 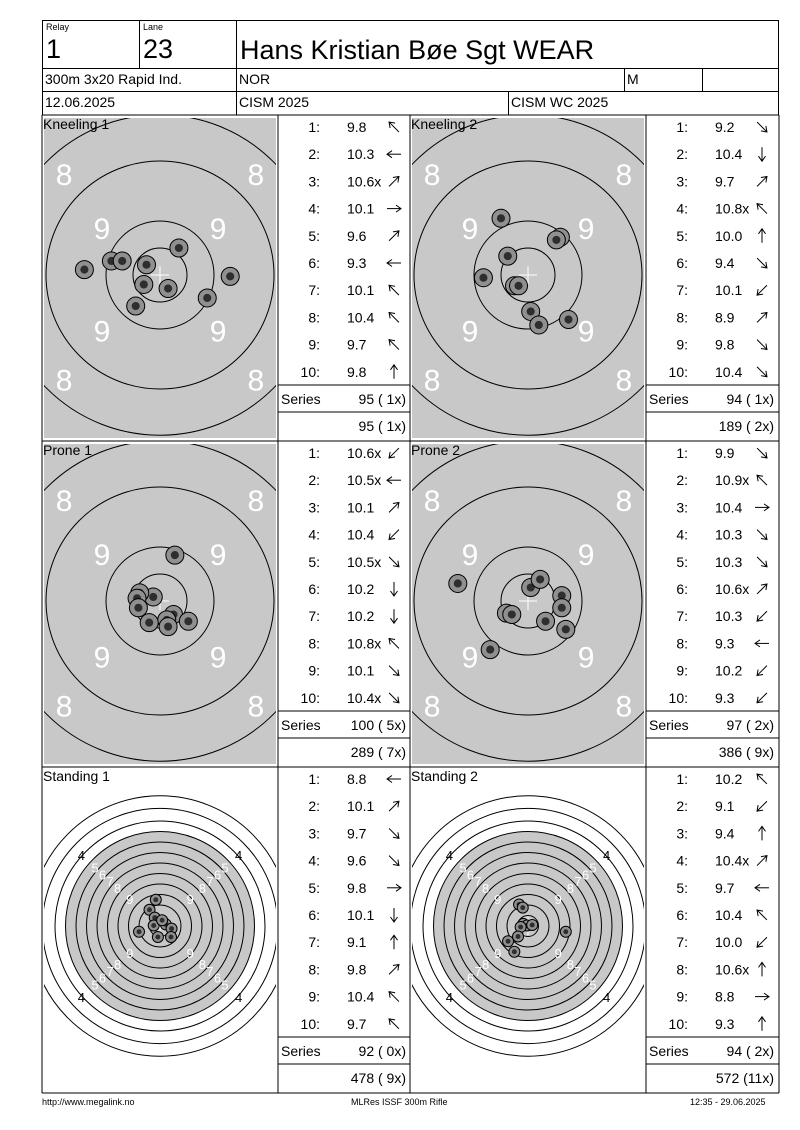 What do you see at coordinates (357, 833) in the screenshot?
I see `shot-value: 9.7` at bounding box center [357, 833].